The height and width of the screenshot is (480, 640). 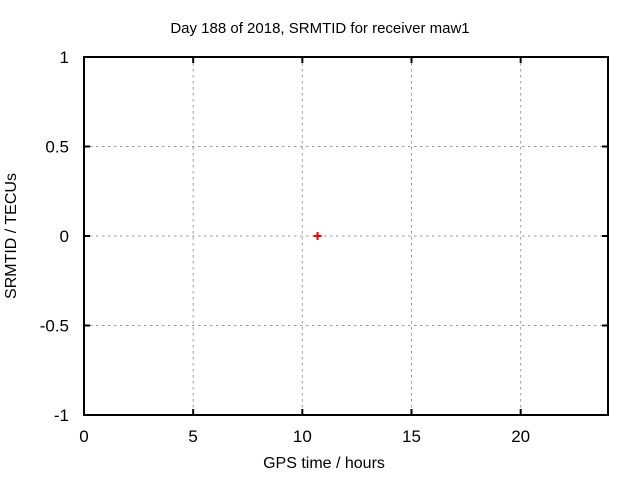 I want to click on y-tick-label: 1, so click(x=64, y=57).